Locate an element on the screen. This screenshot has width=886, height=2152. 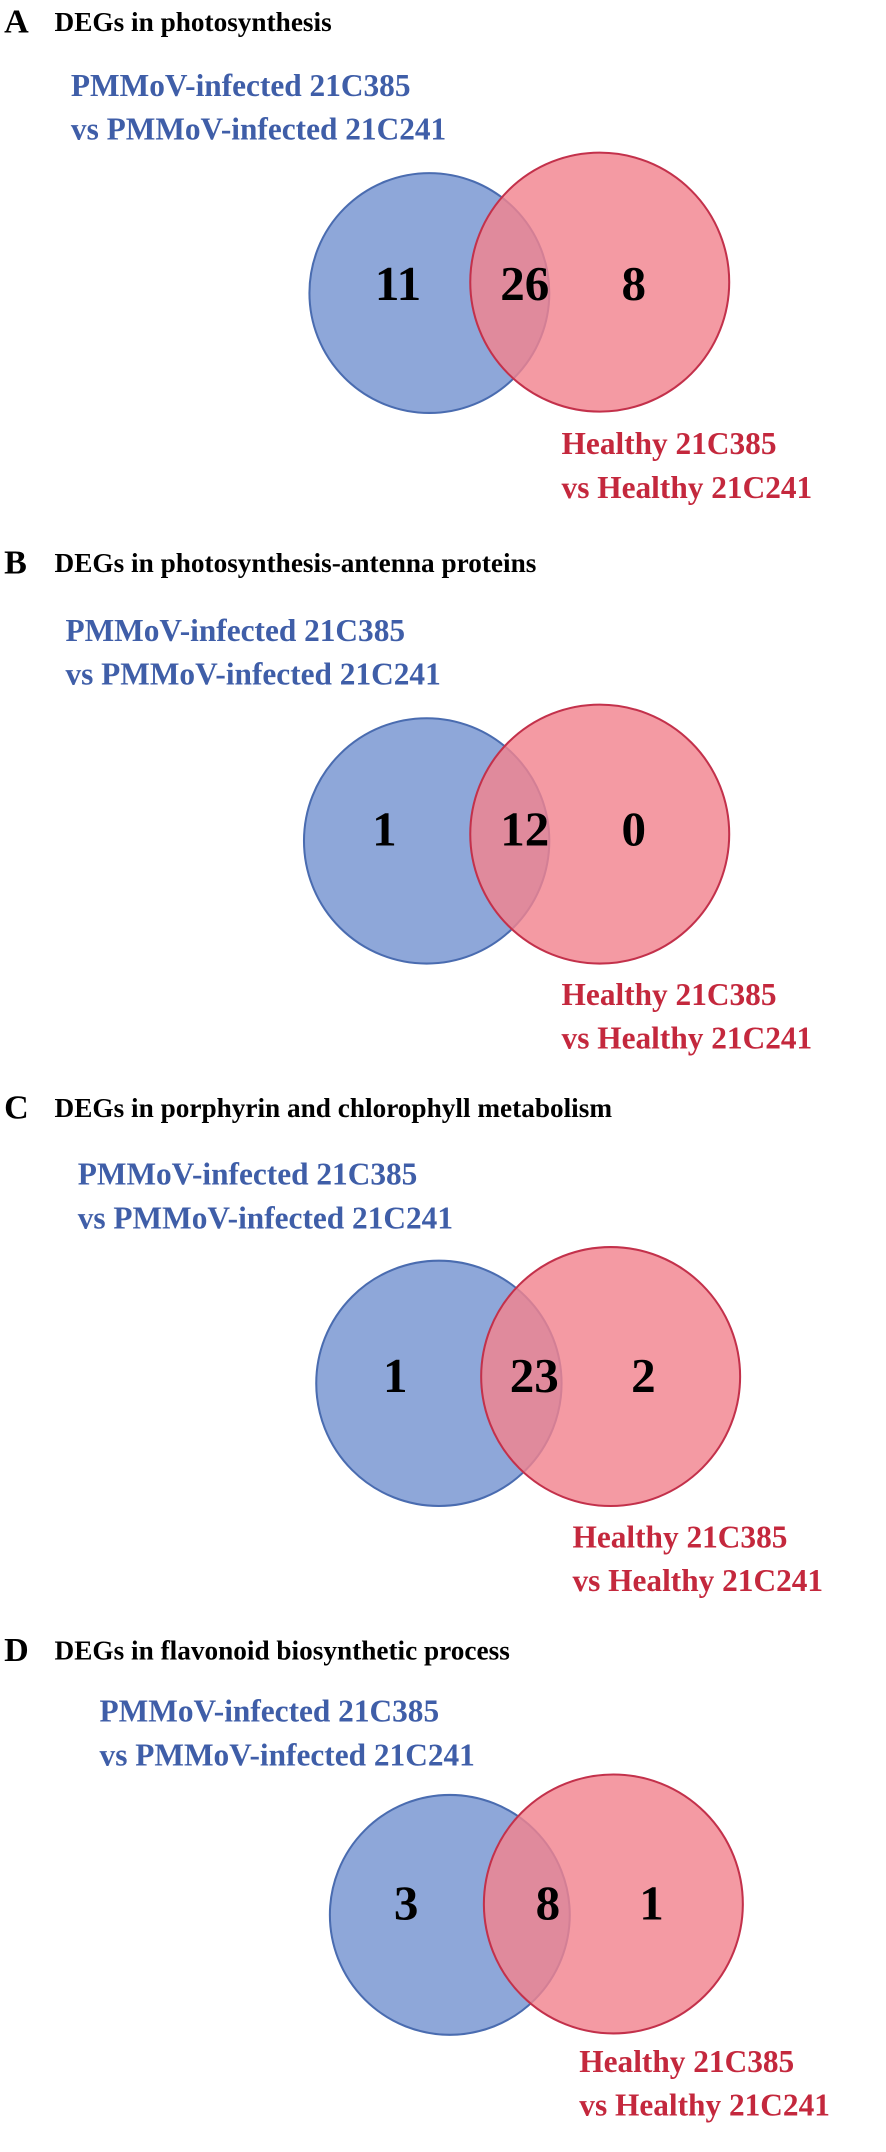
count-only-b: 1 is located at coordinates (651, 1902).